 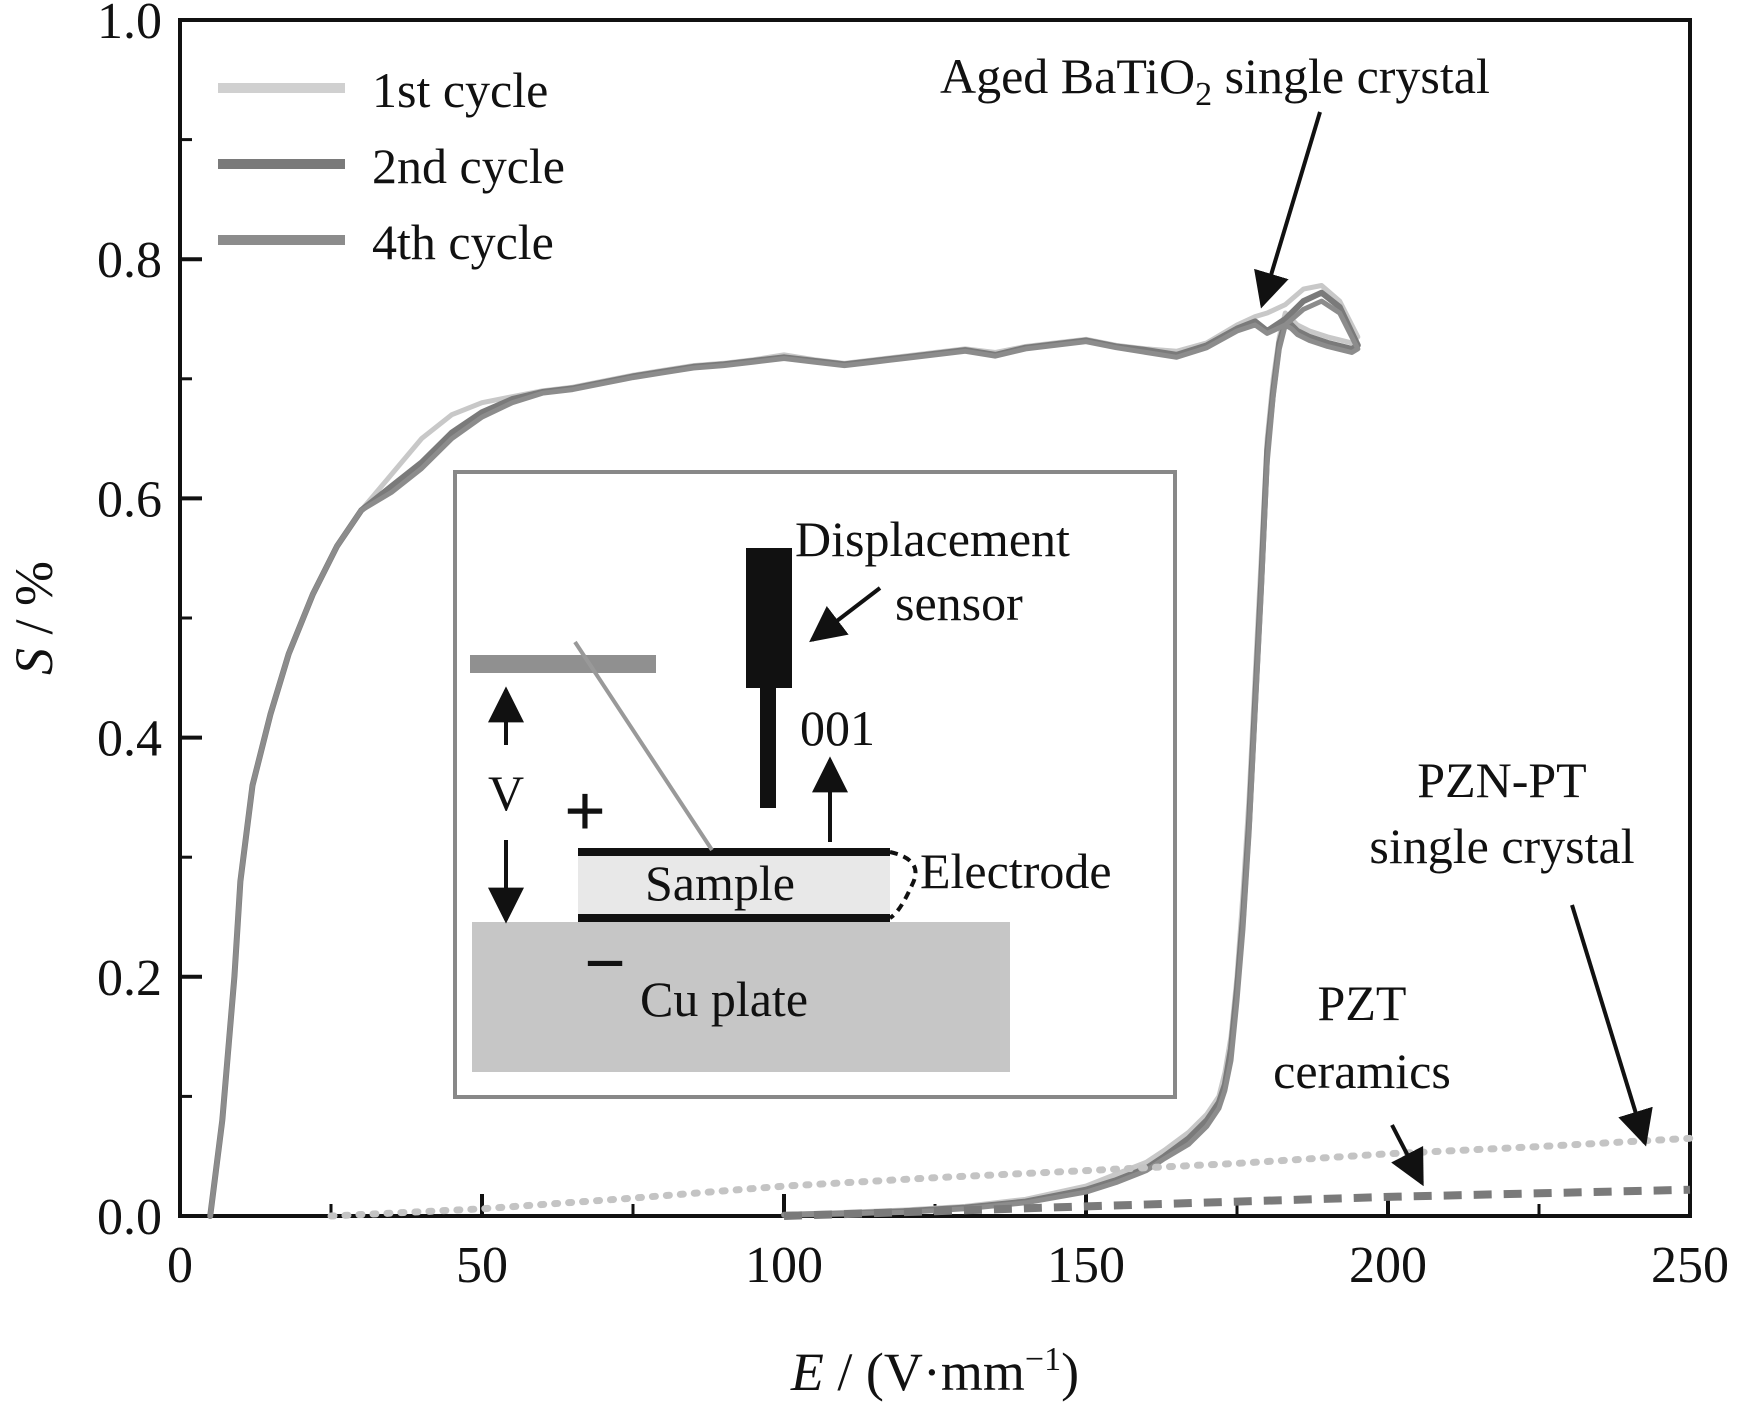 I want to click on x-tick-label: 250, so click(x=1690, y=1265).